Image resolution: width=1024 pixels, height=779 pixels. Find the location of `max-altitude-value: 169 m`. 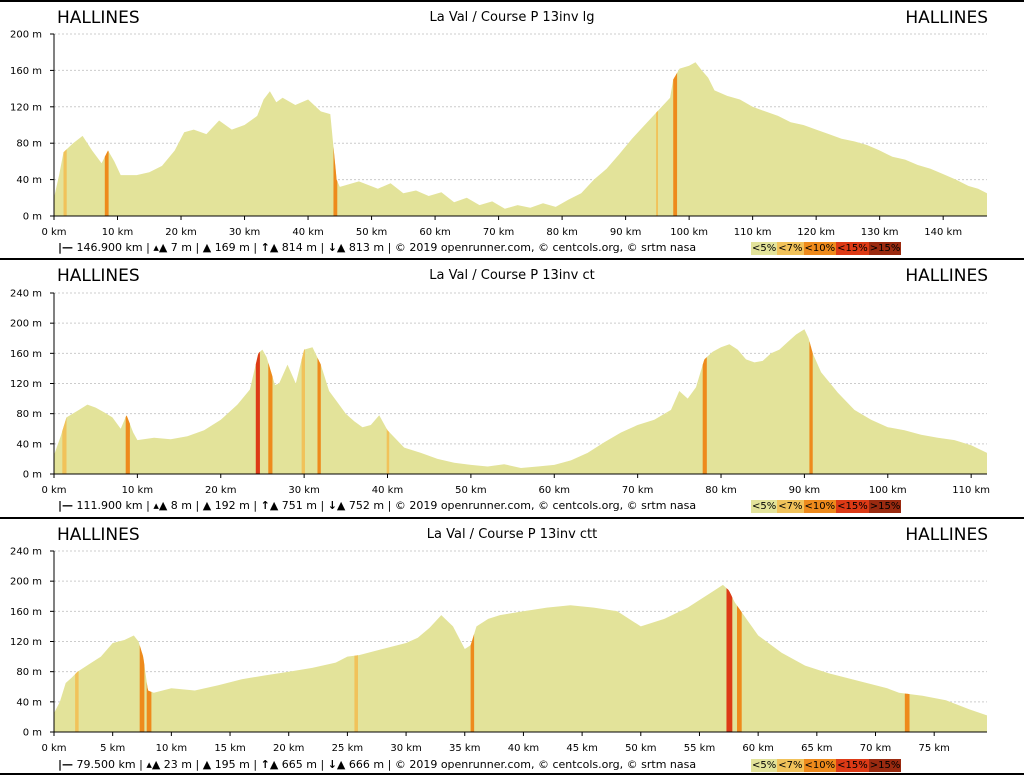

max-altitude-value: 169 m is located at coordinates (232, 247).